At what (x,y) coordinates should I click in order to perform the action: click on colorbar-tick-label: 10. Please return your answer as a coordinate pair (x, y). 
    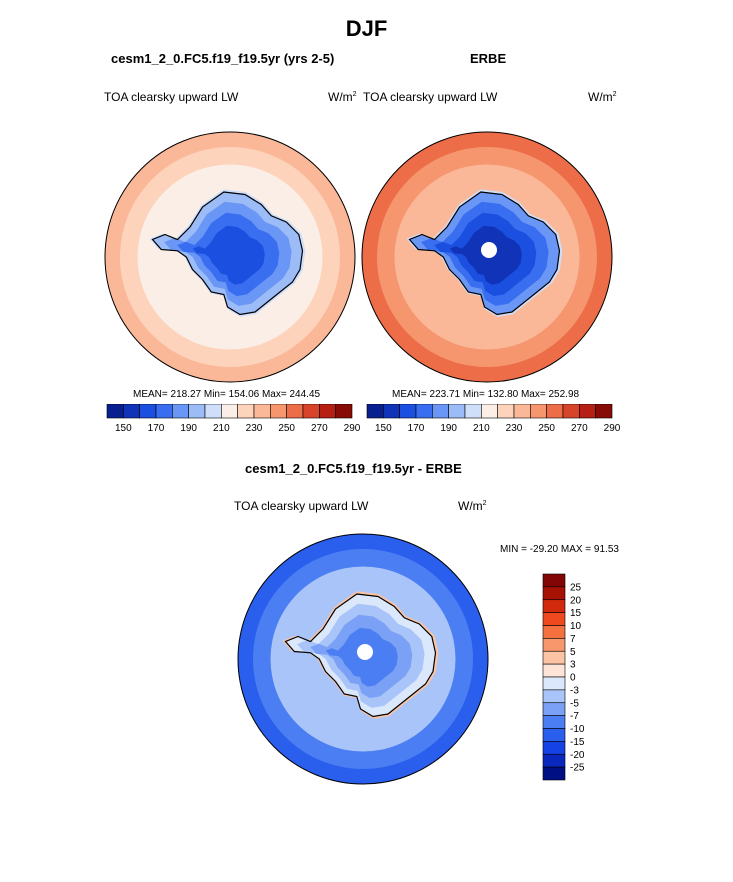
    Looking at the image, I should click on (576, 626).